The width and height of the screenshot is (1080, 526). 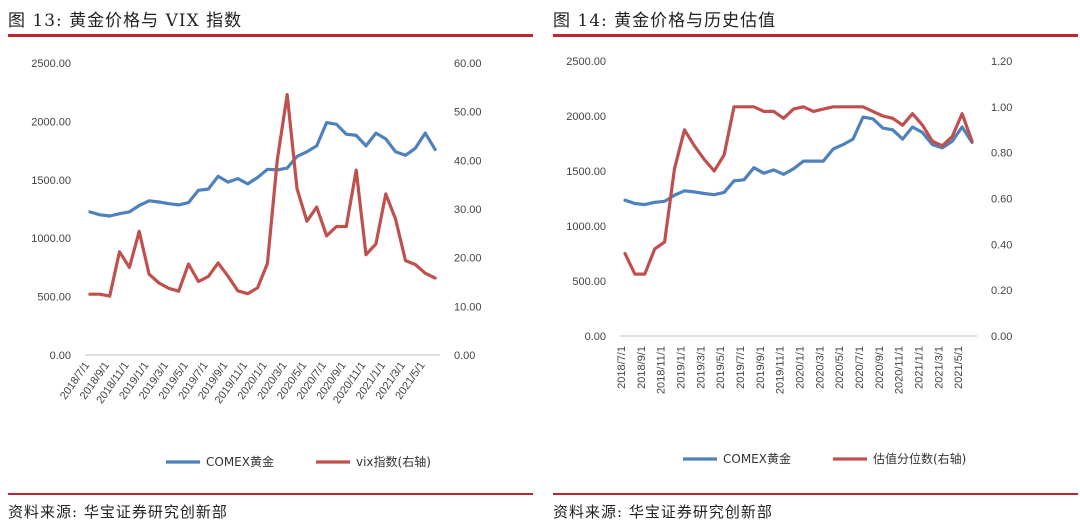 What do you see at coordinates (781, 370) in the screenshot?
I see `x-tick-label: 2019/11/1` at bounding box center [781, 370].